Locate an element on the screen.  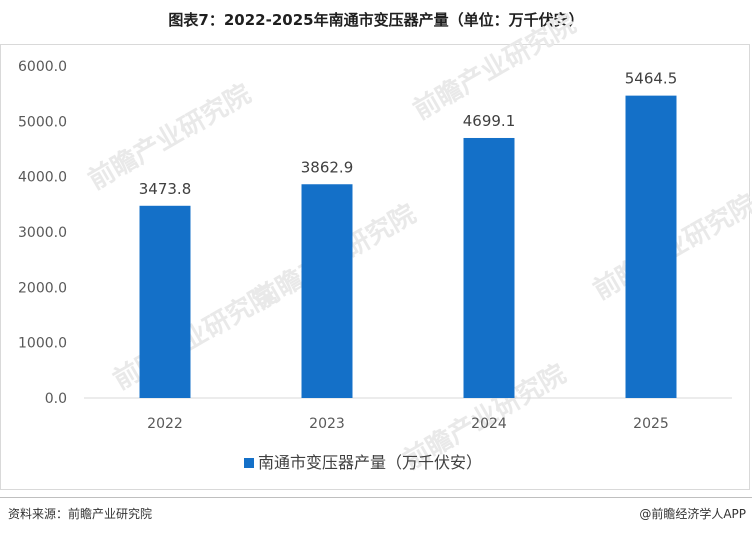
bar-2023 is located at coordinates (327, 291).